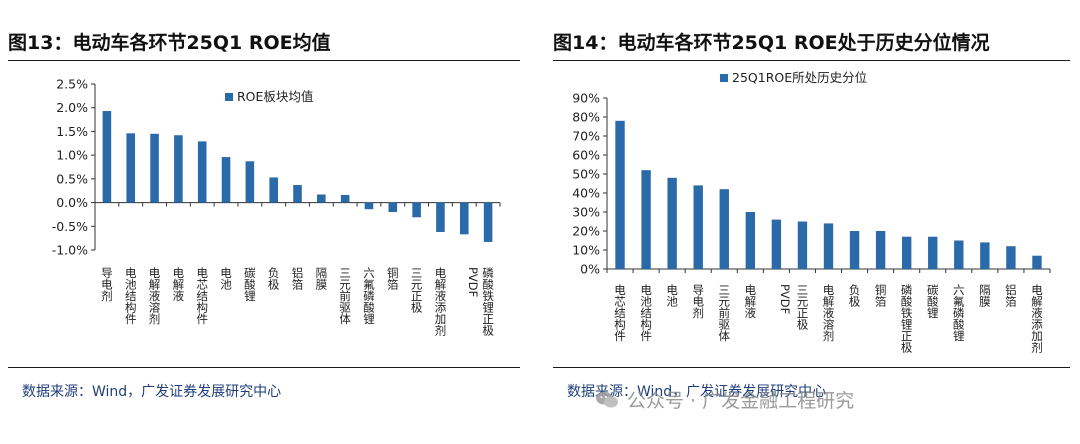  I want to click on left-source-rule, so click(264, 367).